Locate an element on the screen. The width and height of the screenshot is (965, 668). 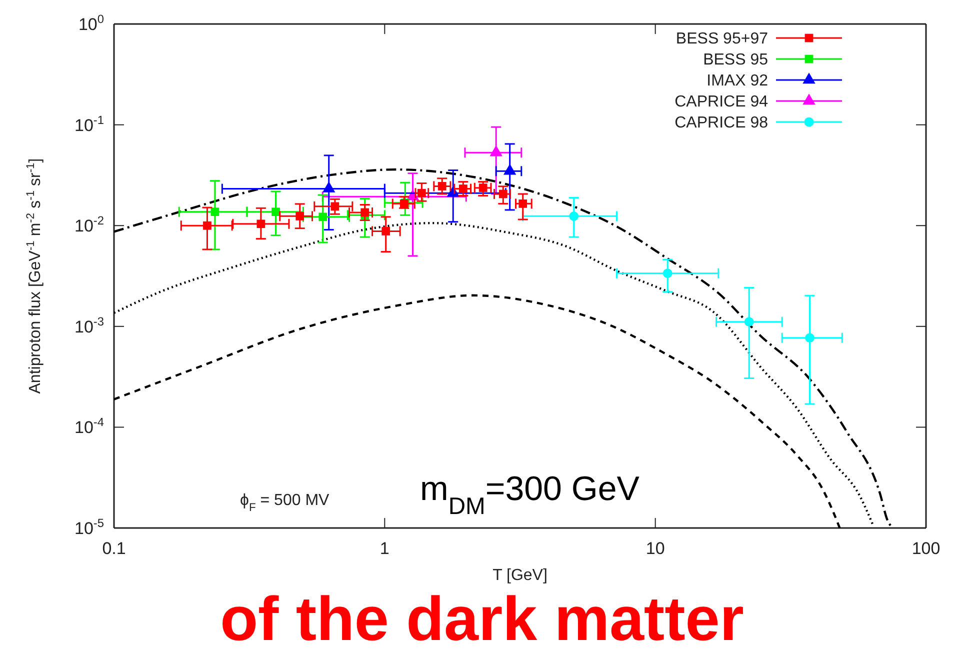
legend-label: CAPRICE 94 is located at coordinates (721, 102).